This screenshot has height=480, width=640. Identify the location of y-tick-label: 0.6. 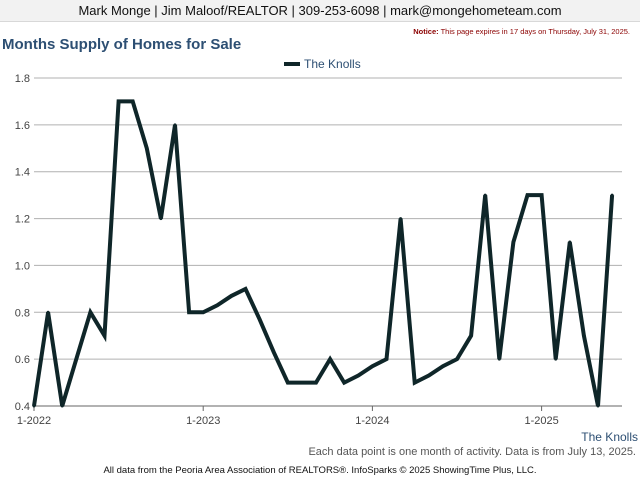
(22, 360).